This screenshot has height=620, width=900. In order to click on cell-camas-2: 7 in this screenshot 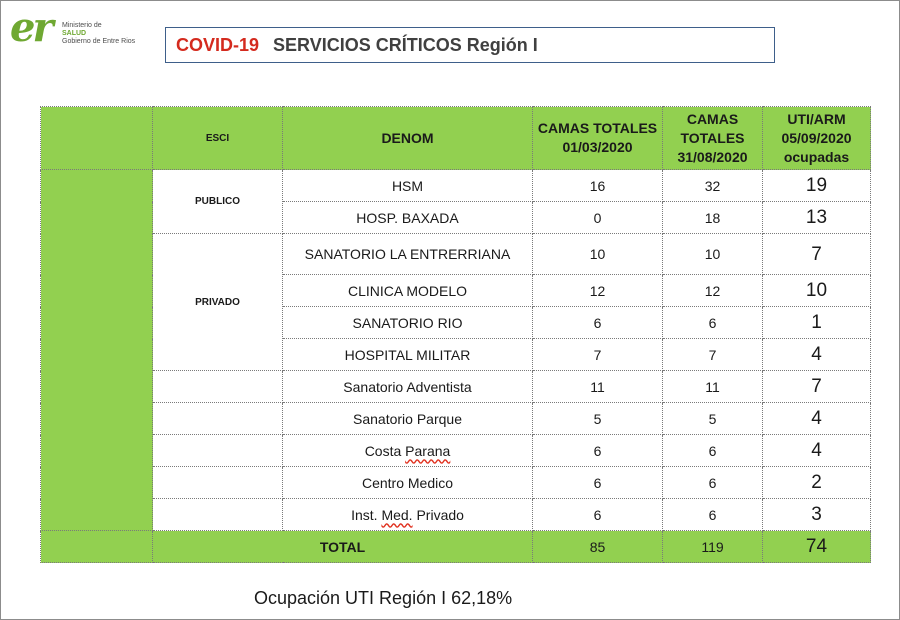, I will do `click(712, 354)`.